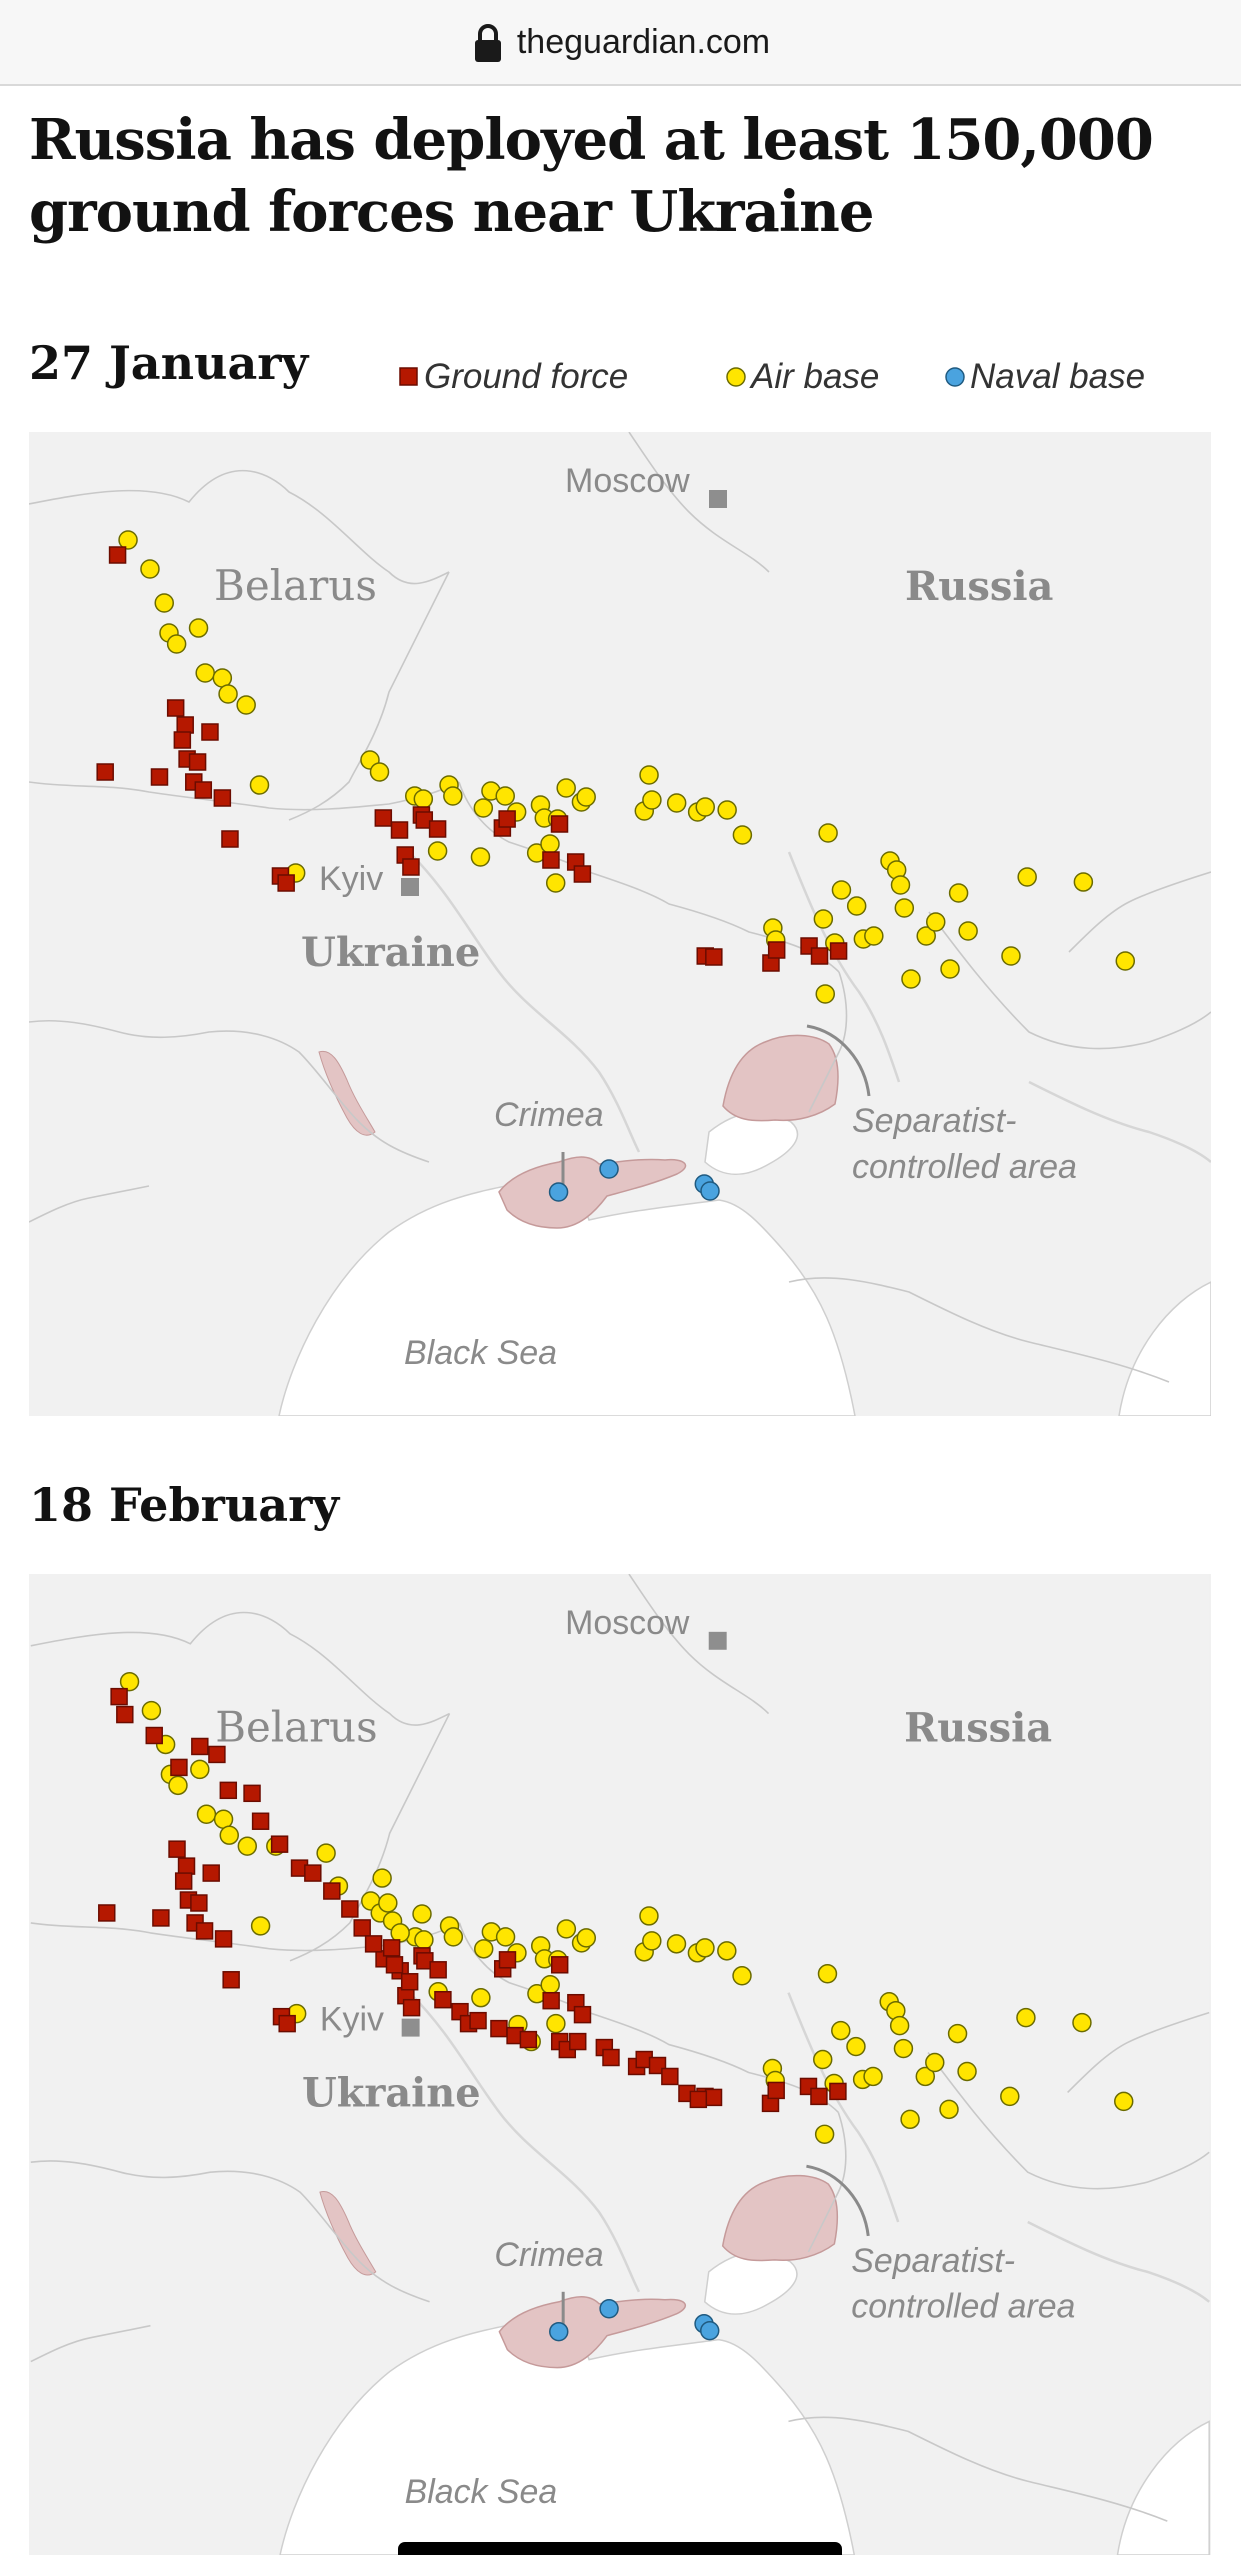 The image size is (1241, 2555). Describe the element at coordinates (620, 2548) in the screenshot. I see `home-indicator` at that location.